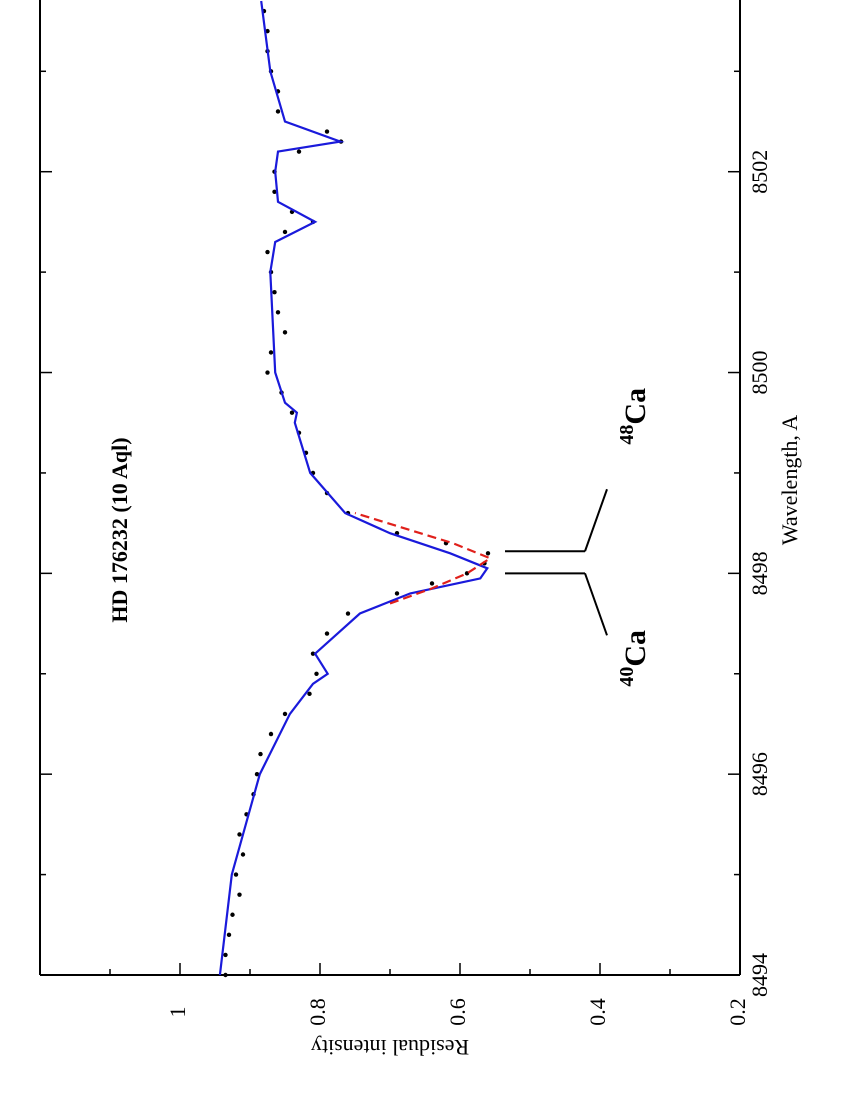  Describe the element at coordinates (119, 529) in the screenshot. I see `chart-title: HD 176232 (10 Aql)` at that location.